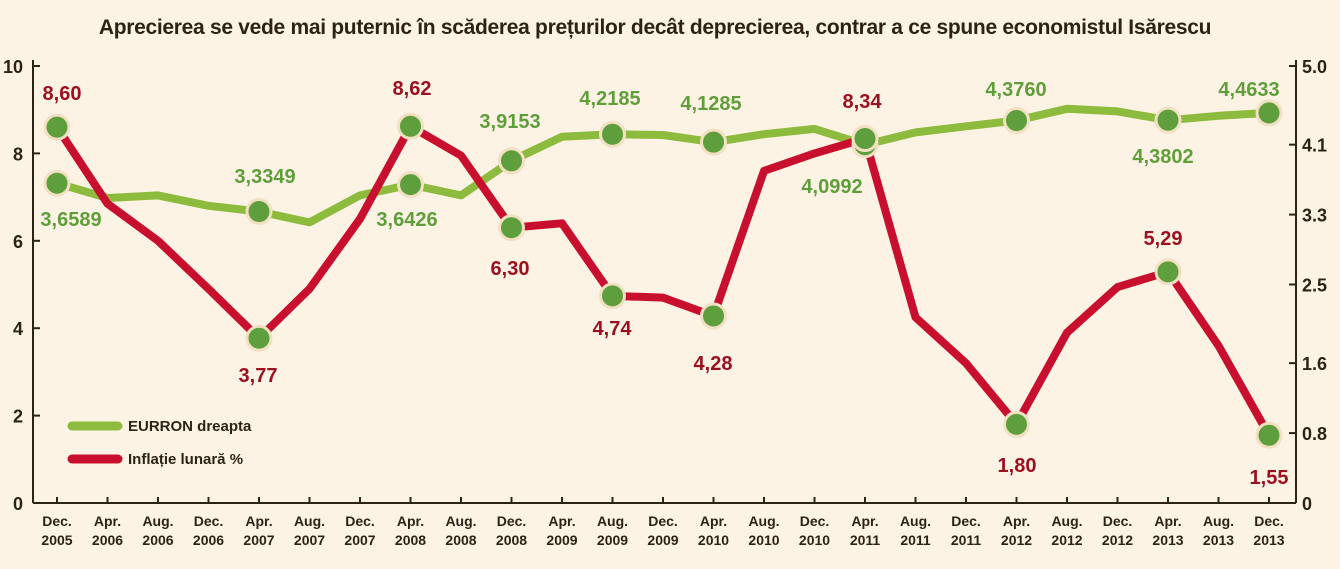  I want to click on eurron-data-label: 3,6589, so click(70, 220).